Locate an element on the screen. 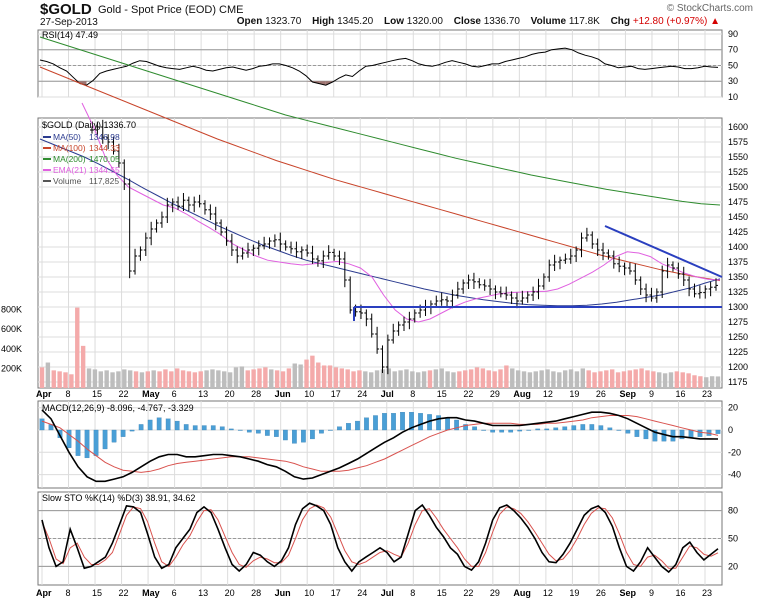 The image size is (765, 601). price-tick-label: 1250 is located at coordinates (738, 337).